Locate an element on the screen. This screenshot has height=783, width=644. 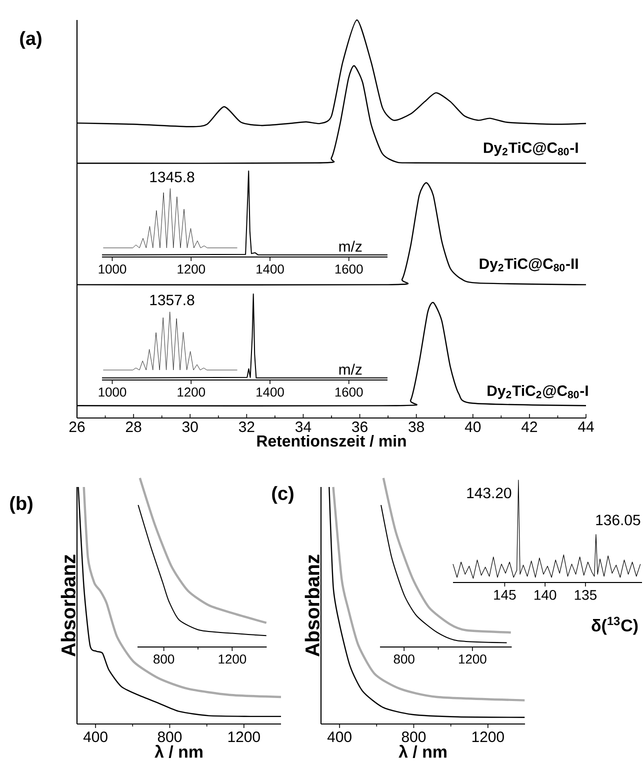
x-tick-label: 26 is located at coordinates (77, 427).